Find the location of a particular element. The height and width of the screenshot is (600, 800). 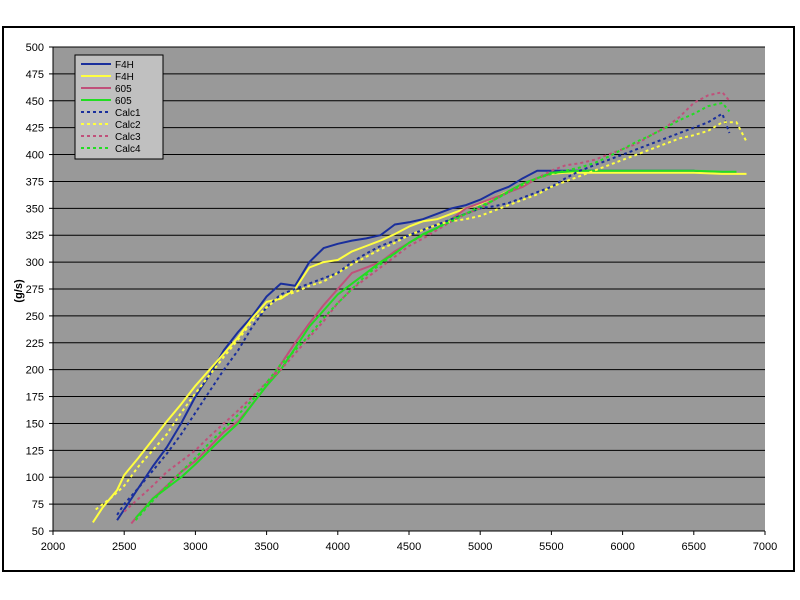

y-axis-label: (g/s) is located at coordinates (19, 291).